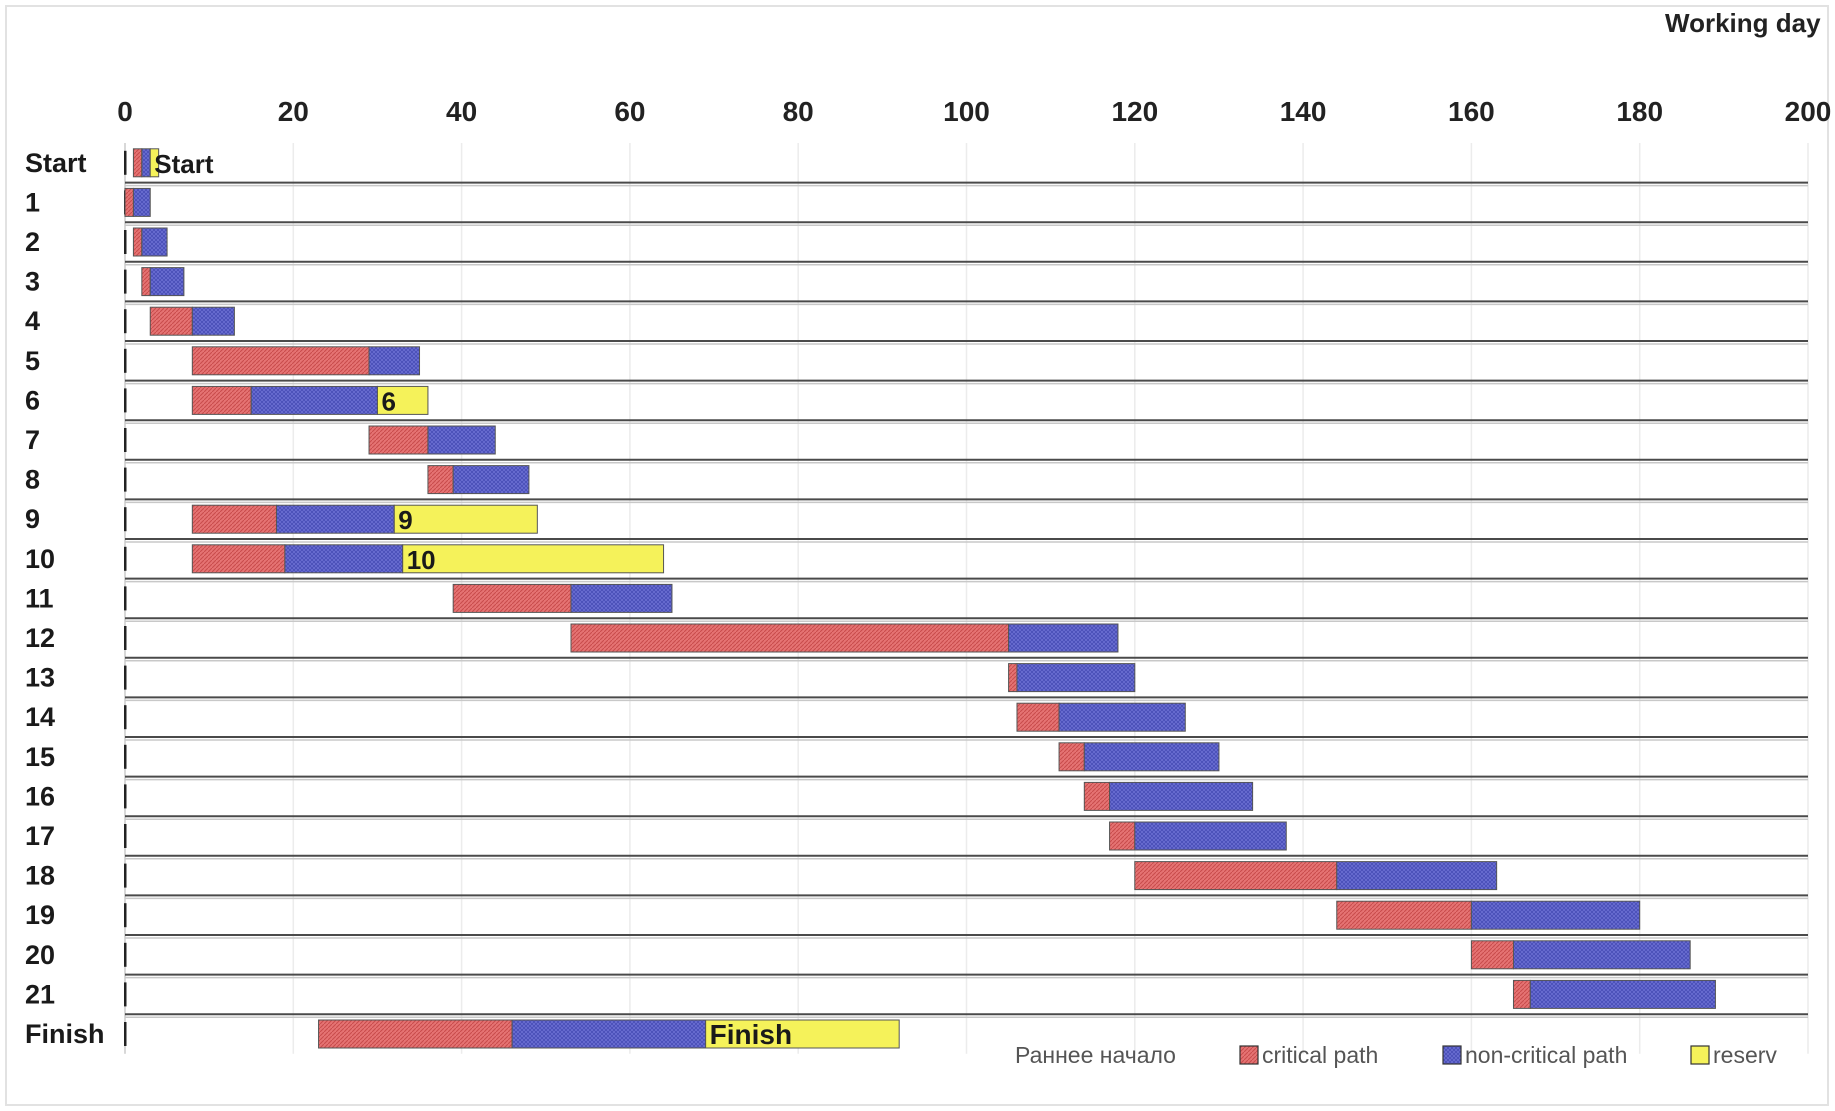 The image size is (1835, 1111). What do you see at coordinates (405, 520) in the screenshot?
I see `bar-label: 9` at bounding box center [405, 520].